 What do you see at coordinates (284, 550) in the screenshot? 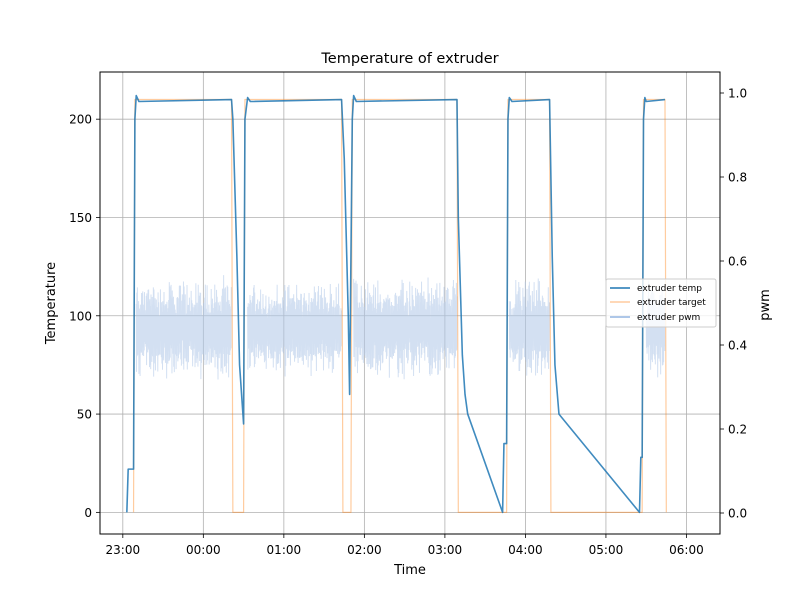
I see `x-tick-label: 01:00` at bounding box center [284, 550].